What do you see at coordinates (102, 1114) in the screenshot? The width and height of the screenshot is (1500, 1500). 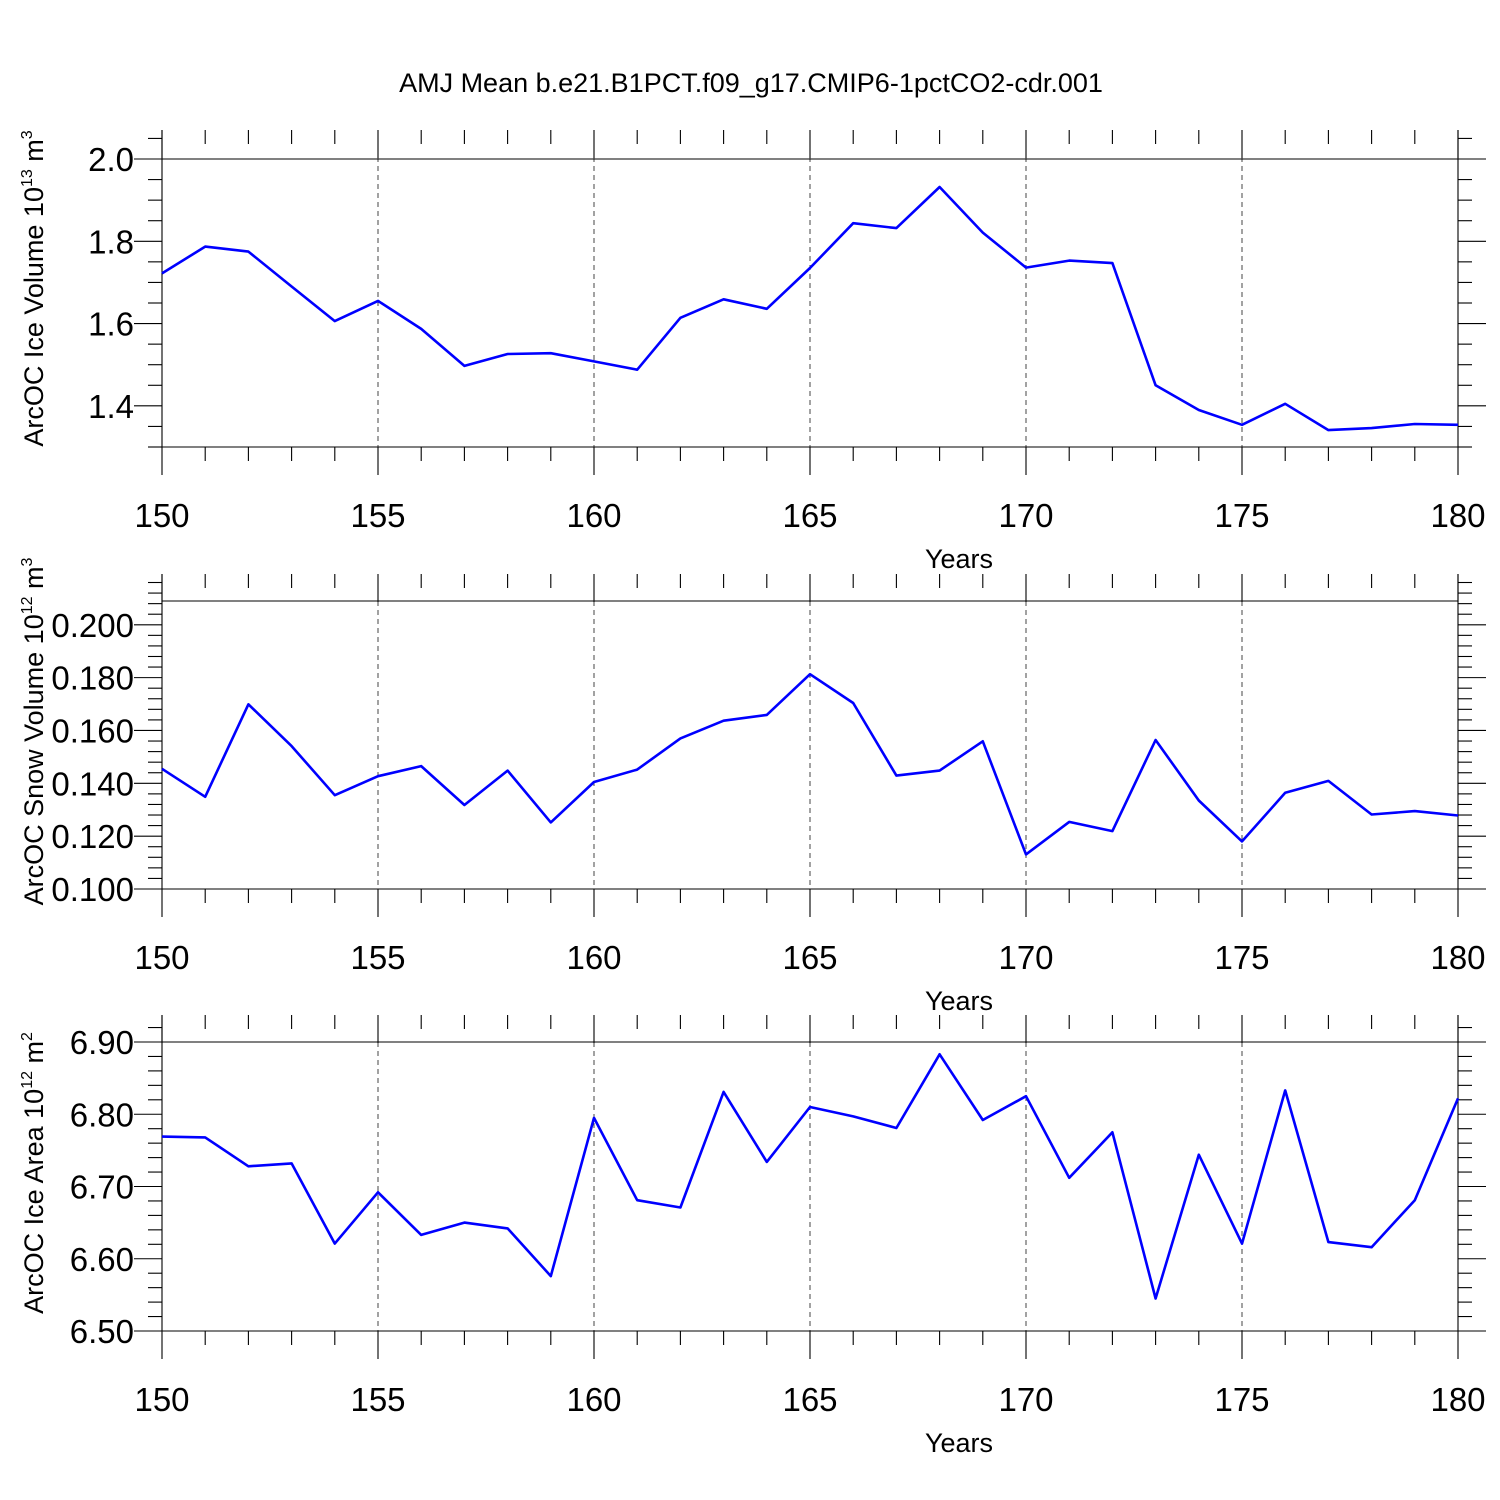 I see `y-tick-label: 6.80` at bounding box center [102, 1114].